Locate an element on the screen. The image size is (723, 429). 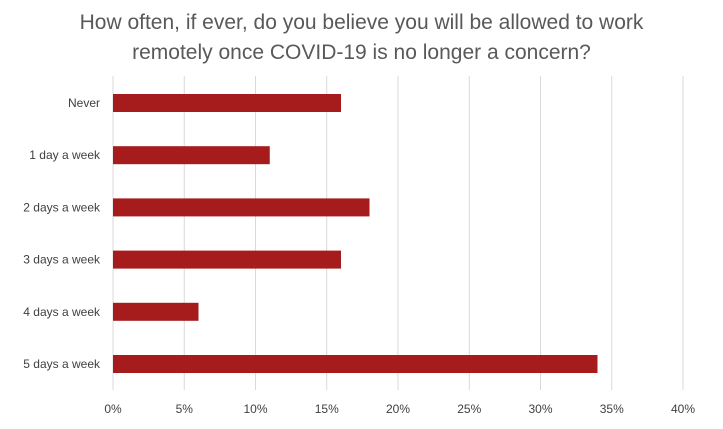
x-tick-label: 40% is located at coordinates (683, 409).